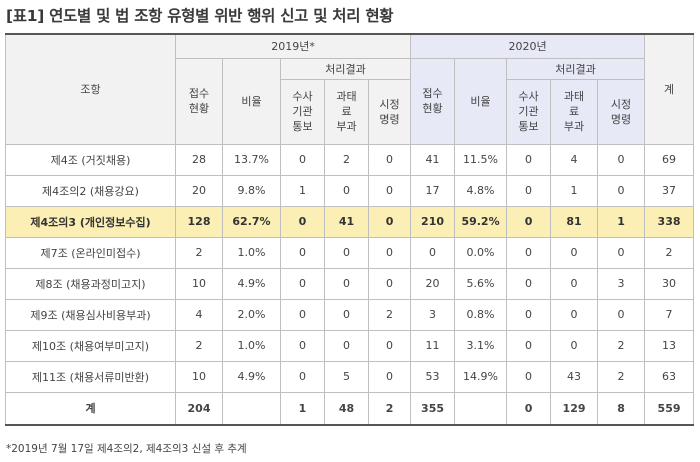  I want to click on 2019-order-cell: 2, so click(389, 314).